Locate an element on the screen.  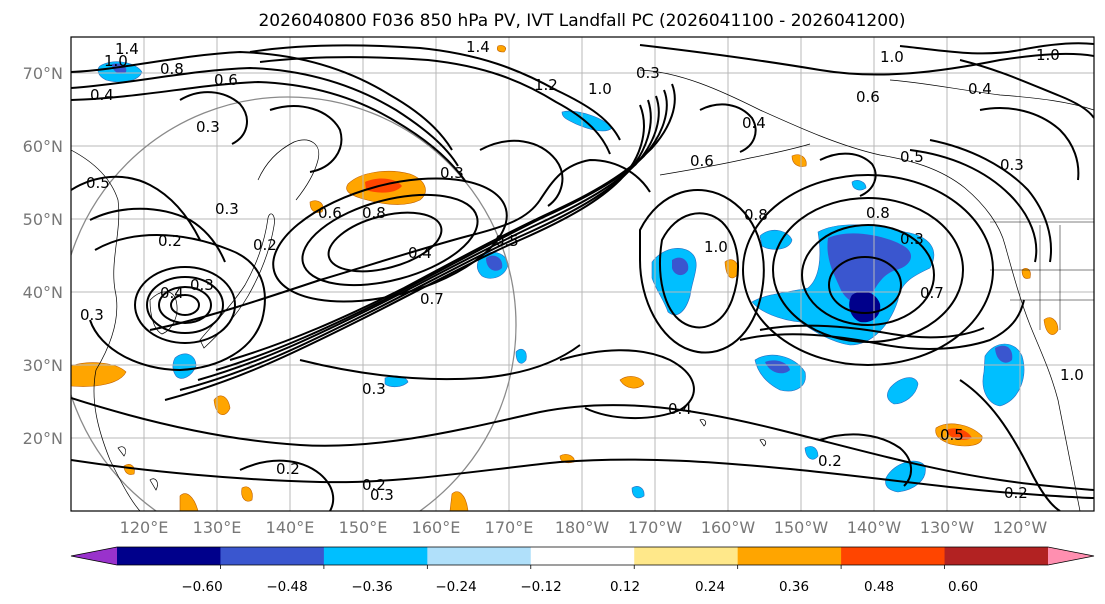
colorbar-extend-high is located at coordinates (1071, 556).